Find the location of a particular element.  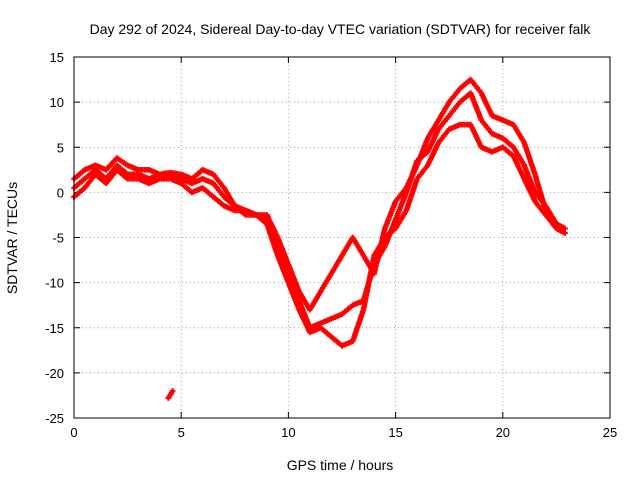

series-isolated-segment is located at coordinates (170, 394).